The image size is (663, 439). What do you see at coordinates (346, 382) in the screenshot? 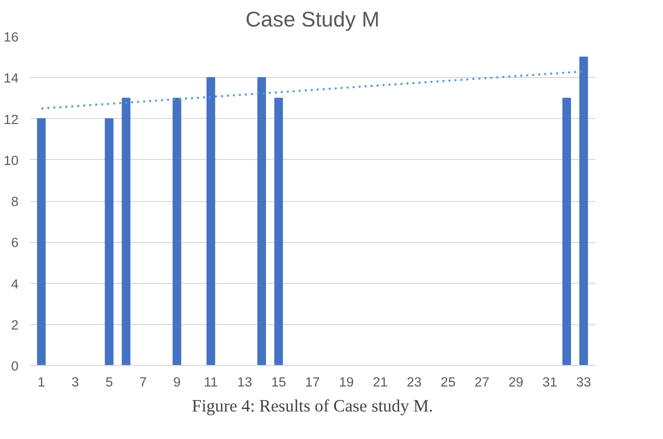
I see `x-tick-label: 19` at bounding box center [346, 382].